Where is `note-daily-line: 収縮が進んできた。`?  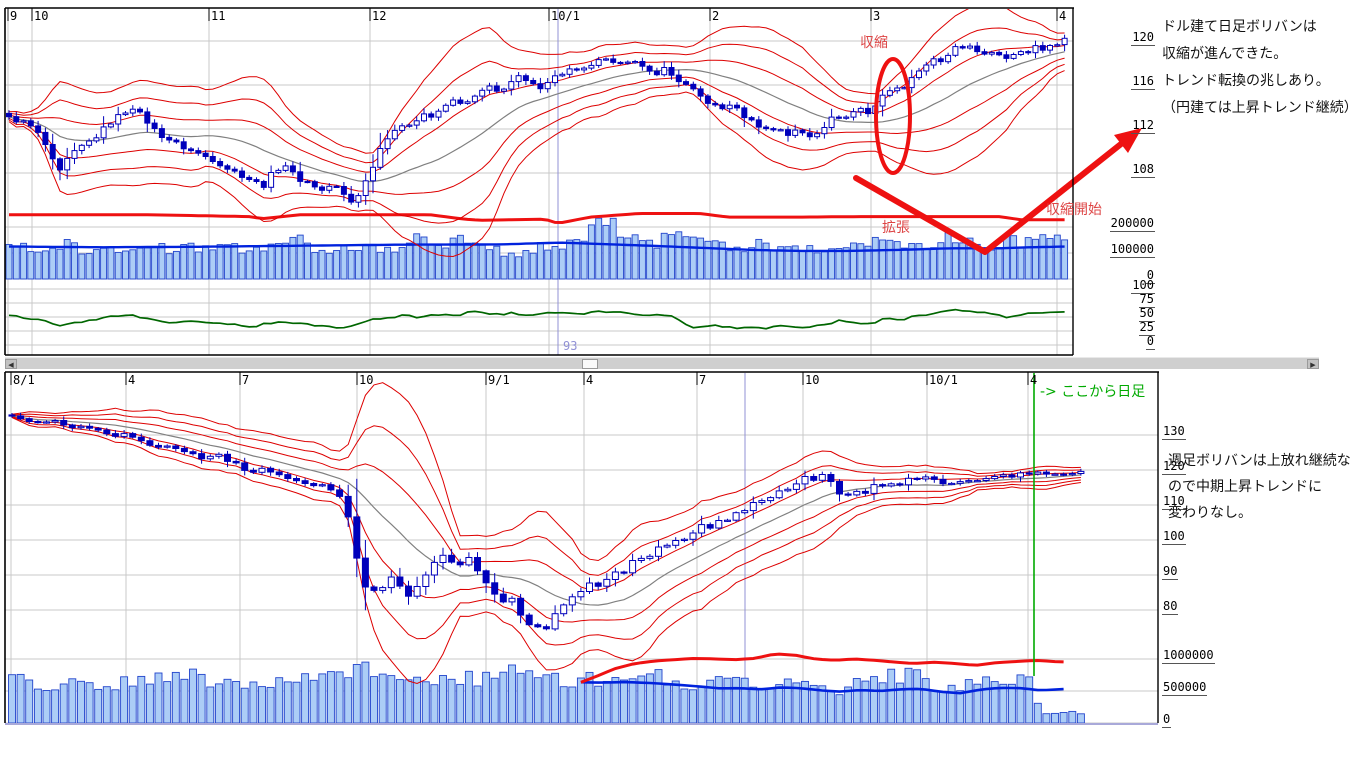 note-daily-line: 収縮が進んできた。 is located at coordinates (1225, 54).